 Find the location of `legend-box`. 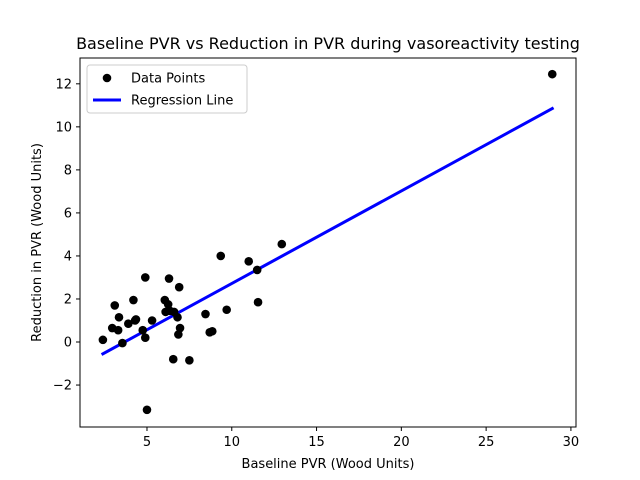

legend-box is located at coordinates (167, 89).